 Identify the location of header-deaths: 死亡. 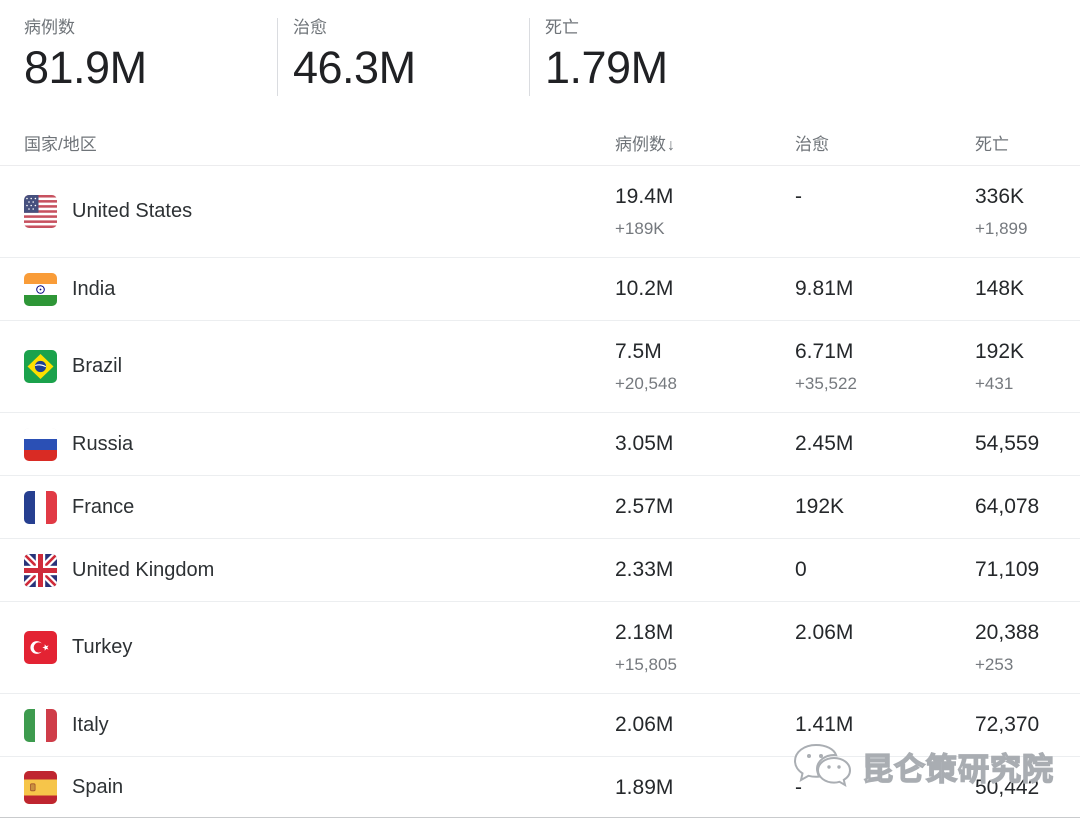
(992, 144).